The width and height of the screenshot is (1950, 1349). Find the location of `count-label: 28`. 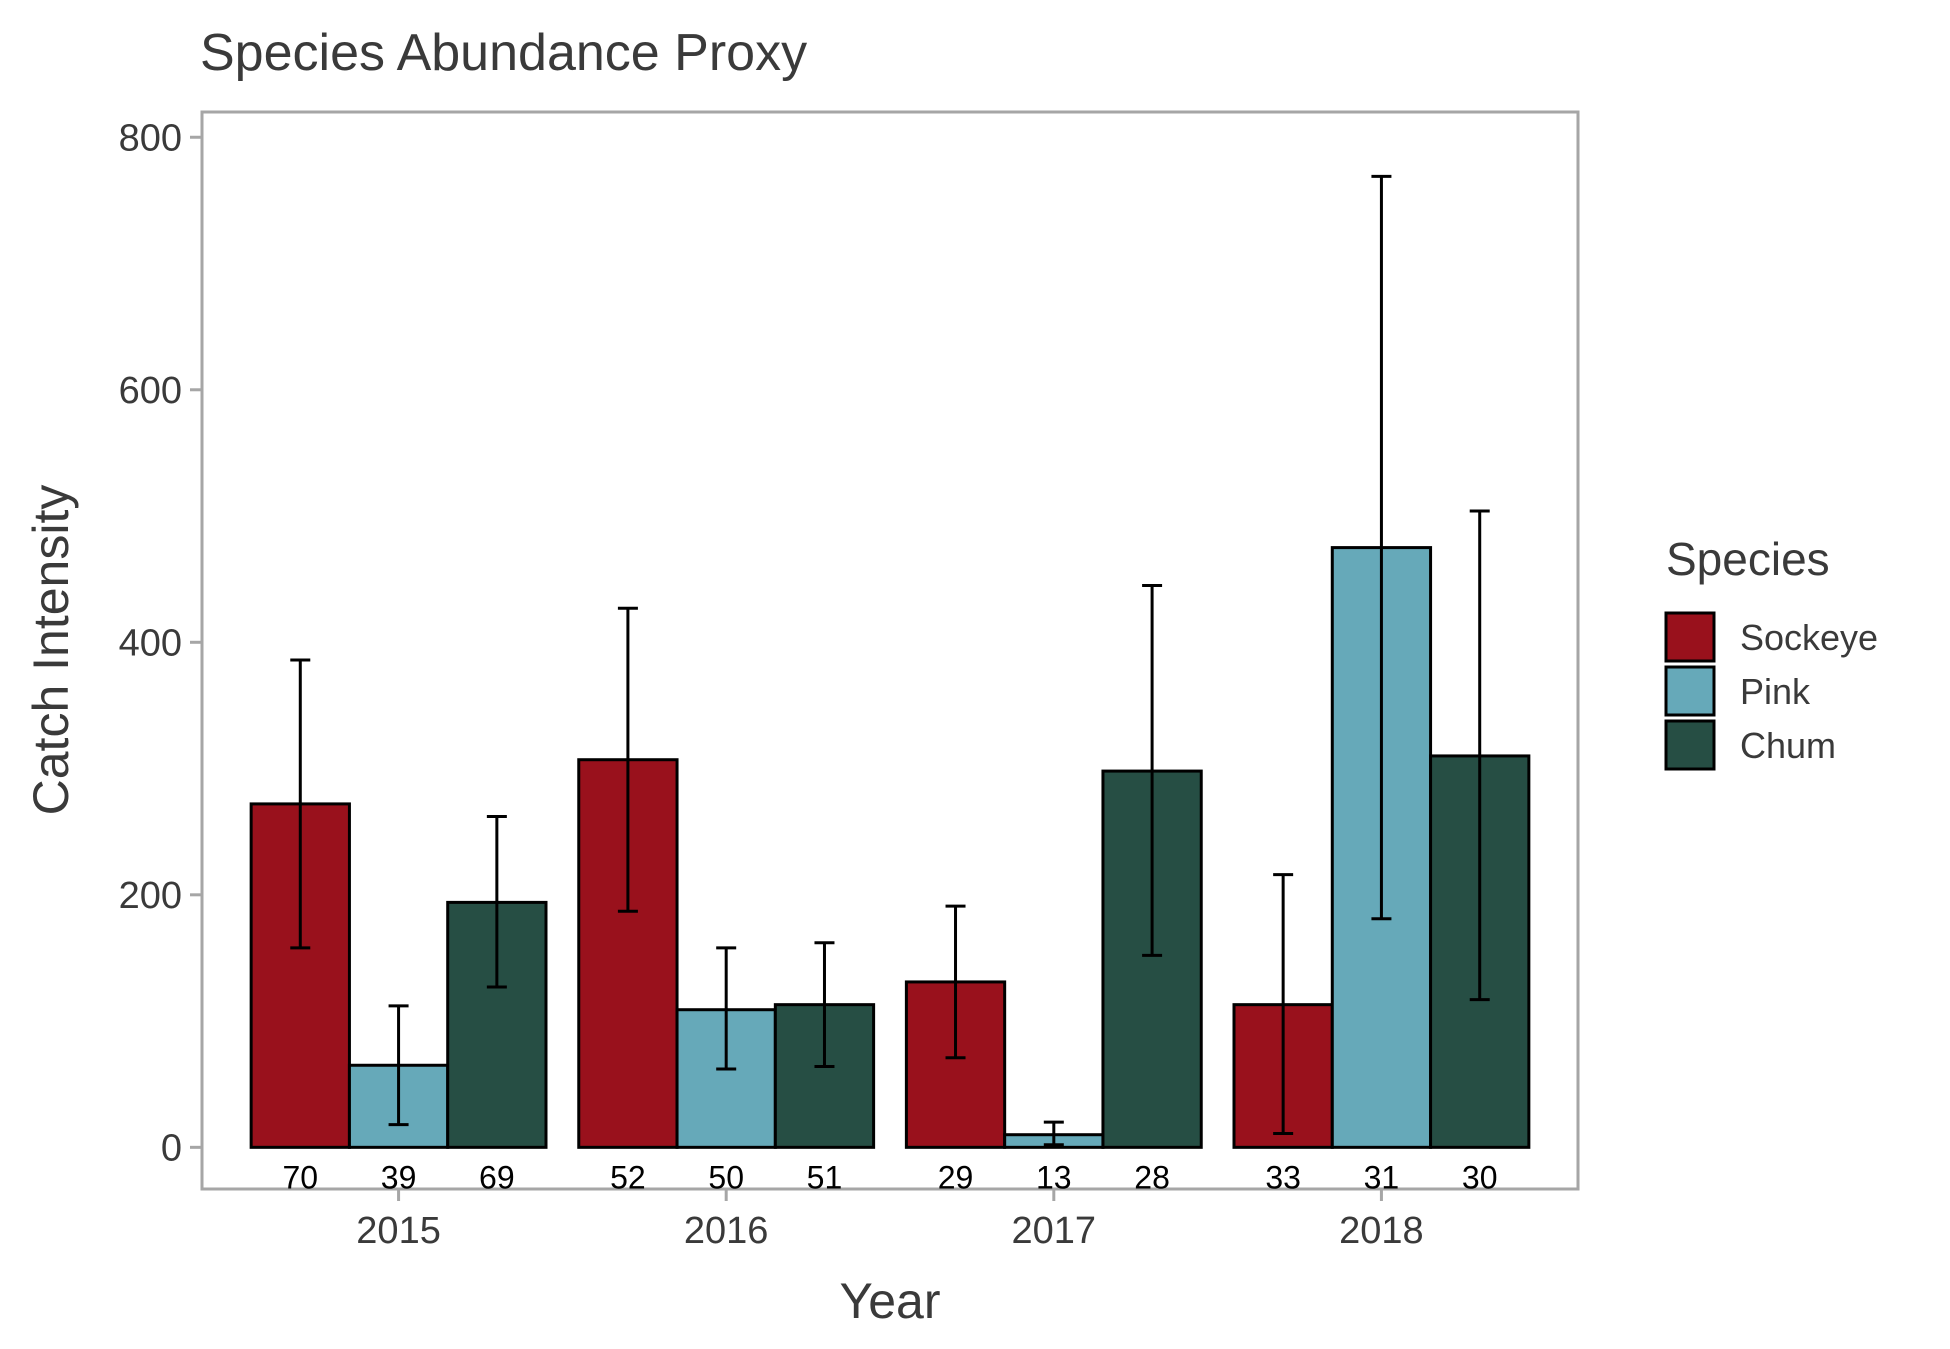

count-label: 28 is located at coordinates (1152, 1177).